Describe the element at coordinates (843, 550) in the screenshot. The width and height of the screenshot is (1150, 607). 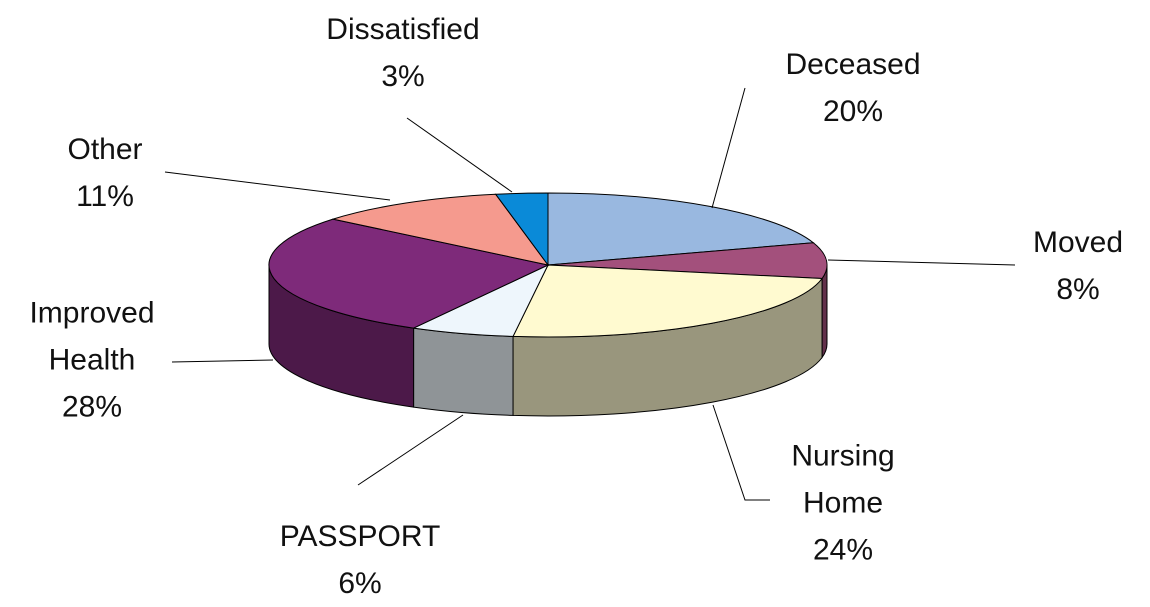
I see `value-label: 24%` at that location.